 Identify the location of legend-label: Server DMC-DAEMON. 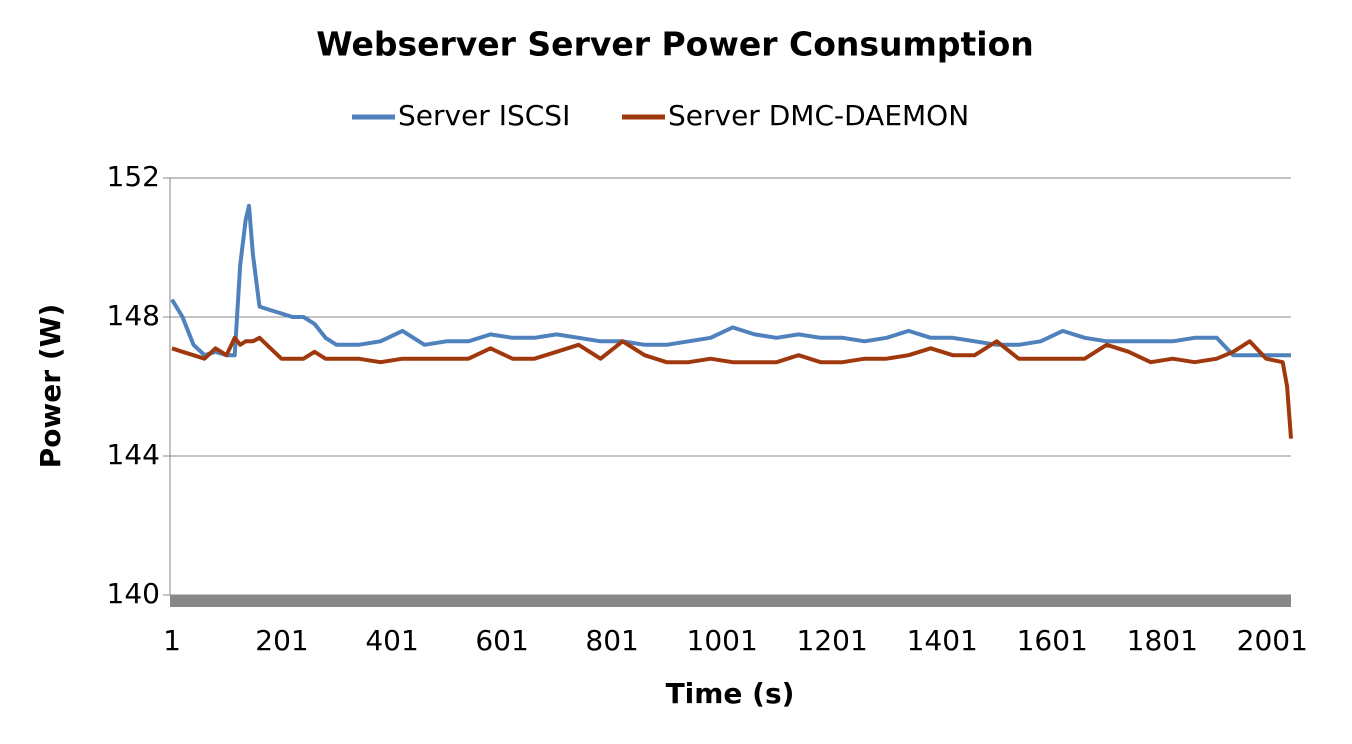
(818, 115).